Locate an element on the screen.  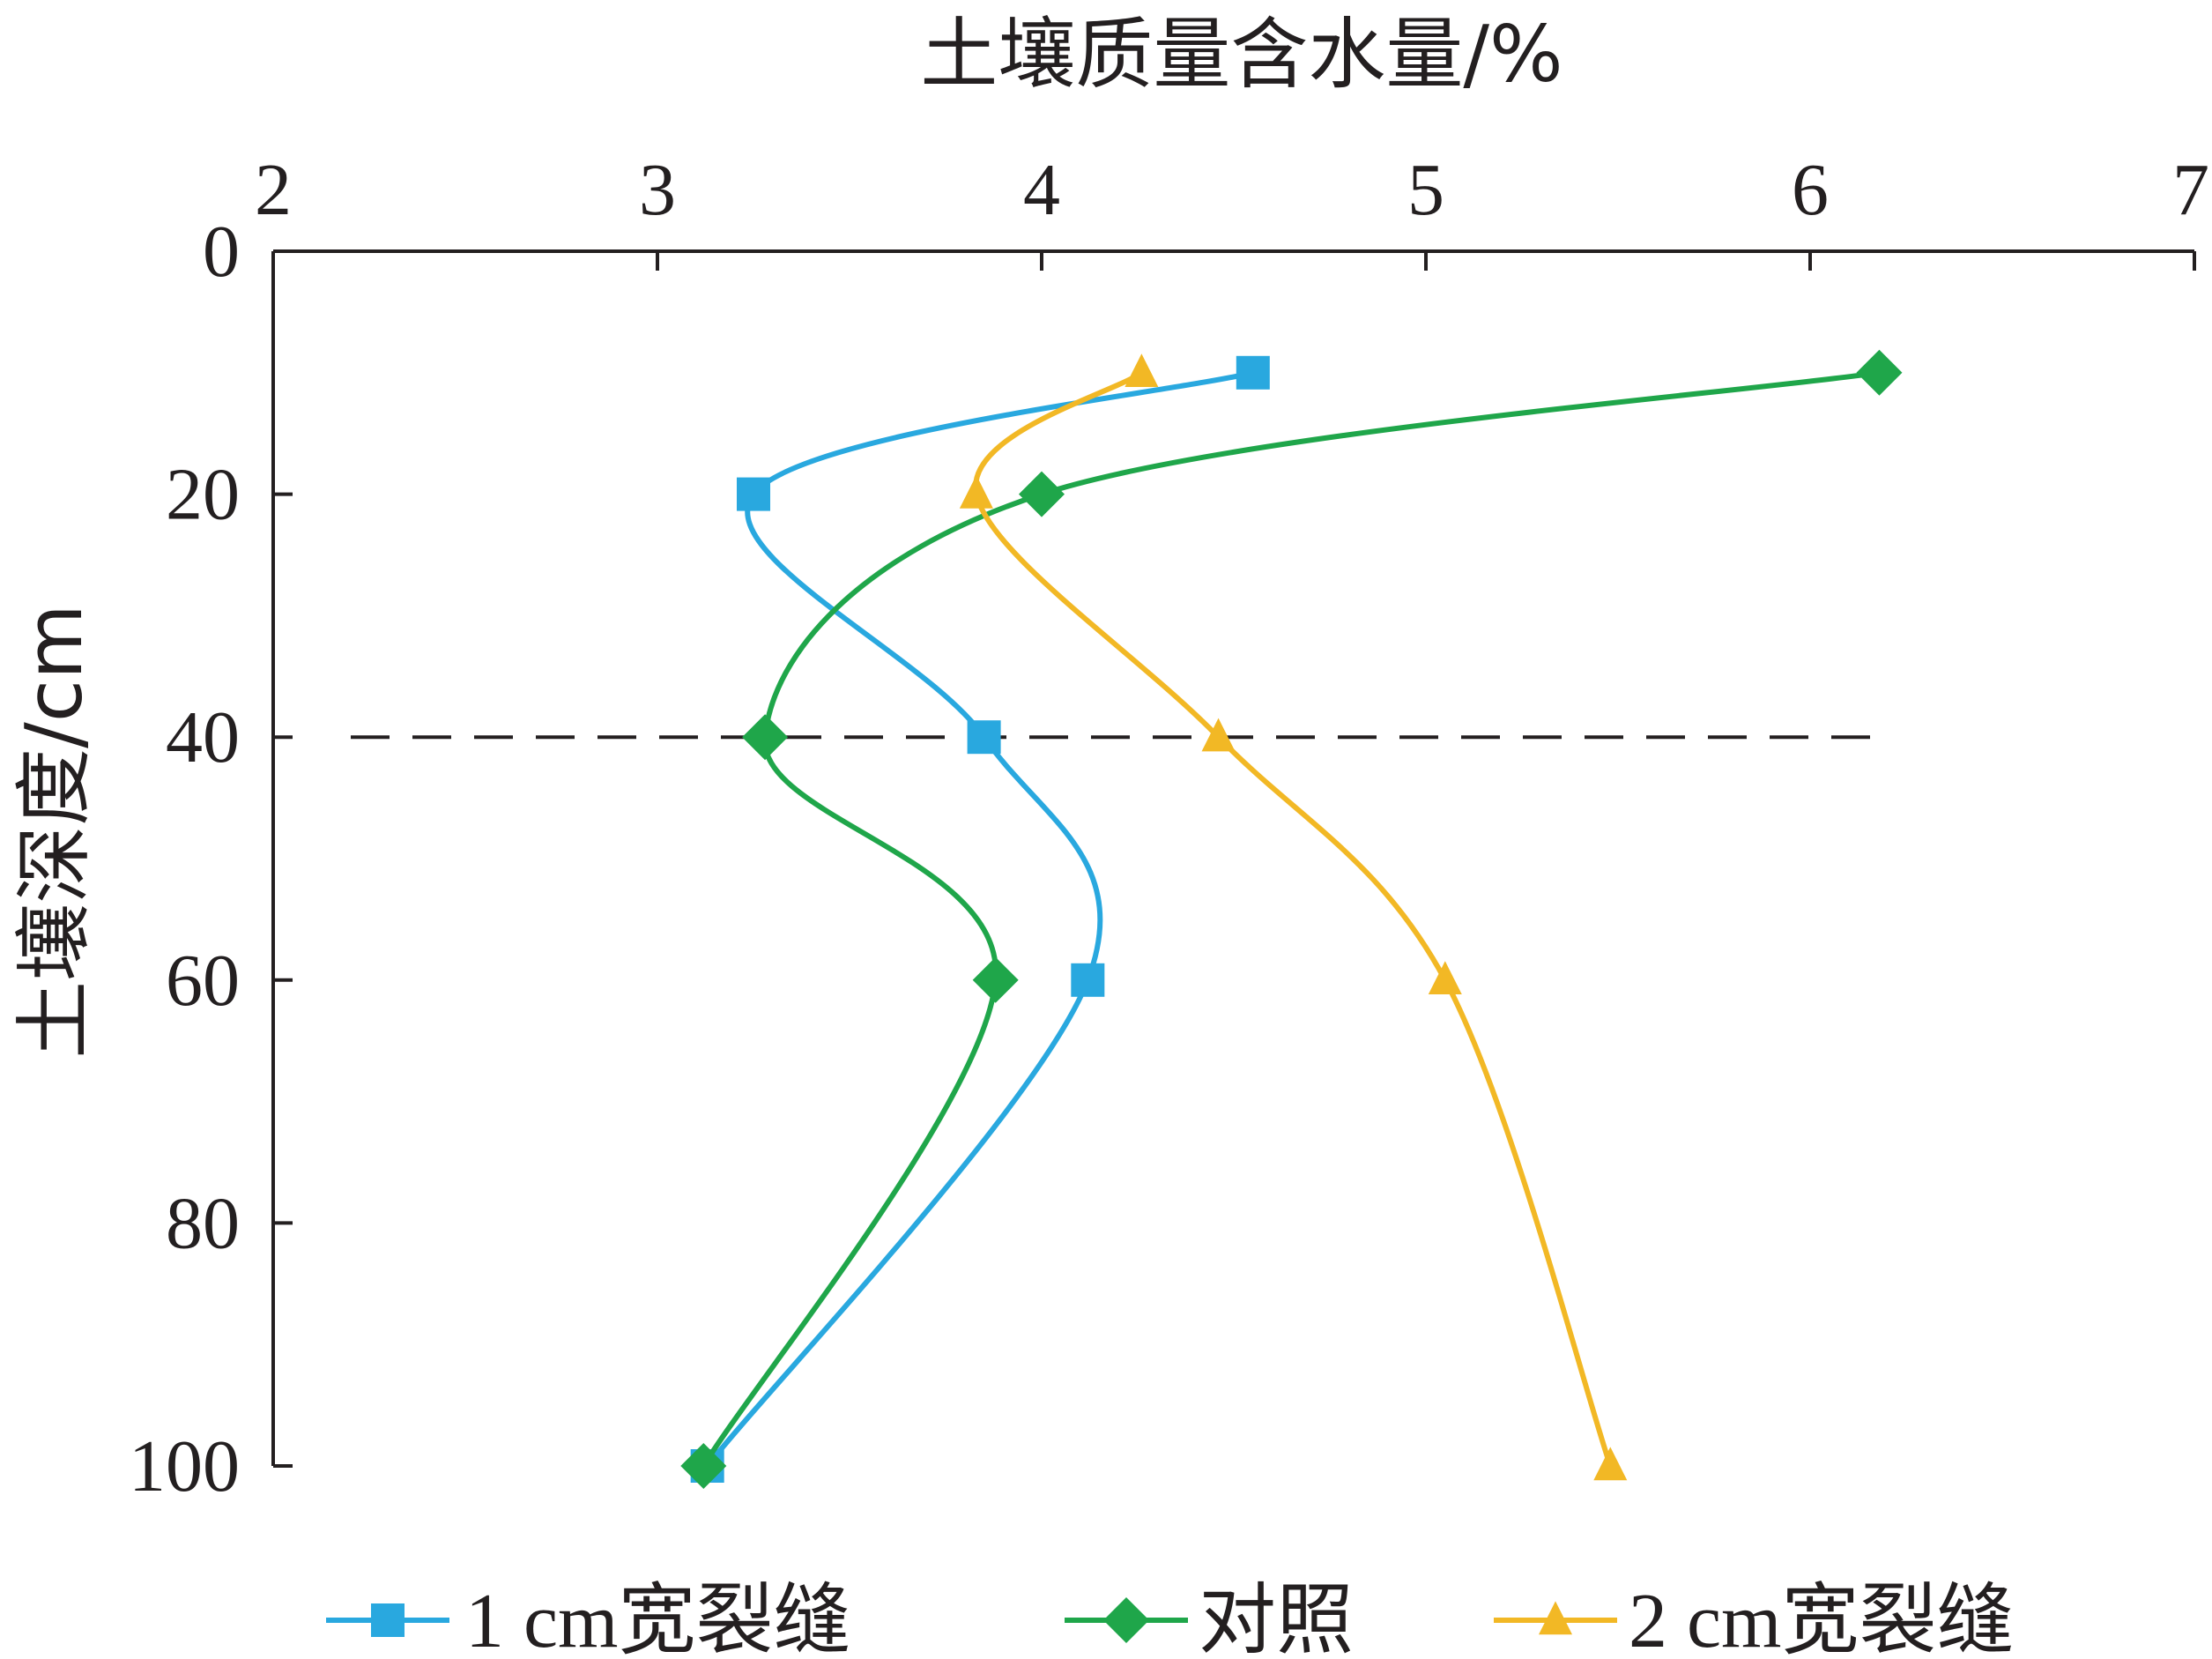
y-tick-label: 20 is located at coordinates (203, 495).